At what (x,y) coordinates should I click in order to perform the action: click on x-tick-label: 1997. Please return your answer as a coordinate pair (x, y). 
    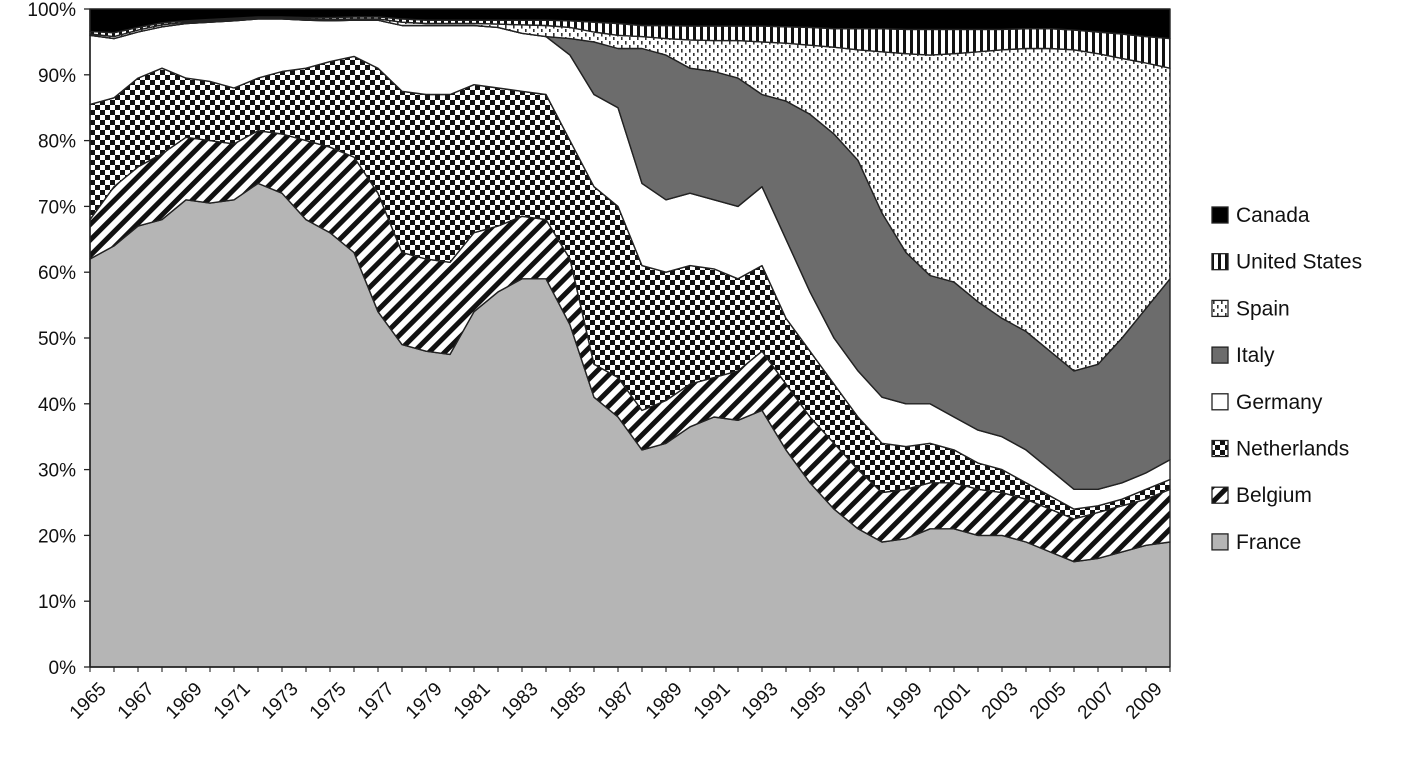
    Looking at the image, I should click on (856, 701).